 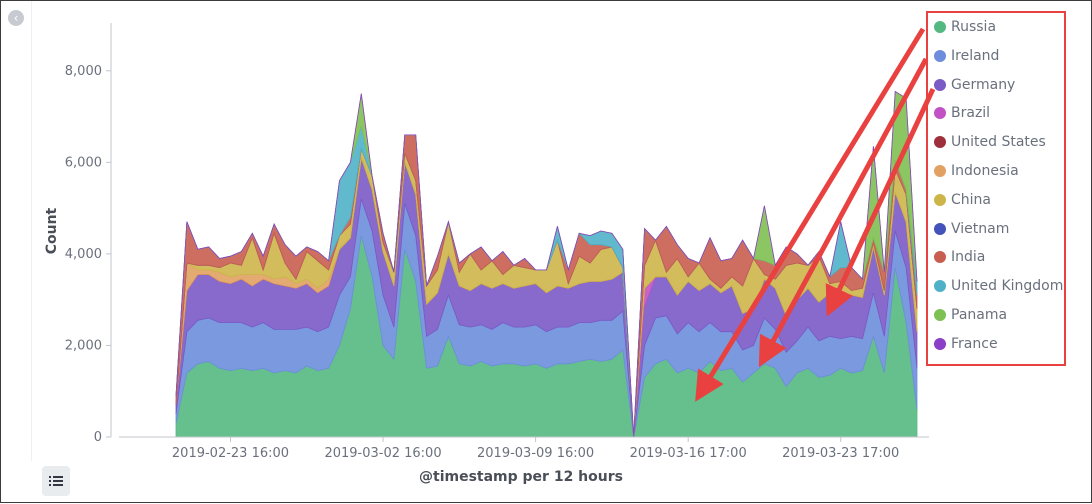 I want to click on legend-item-france: France, so click(x=966, y=344).